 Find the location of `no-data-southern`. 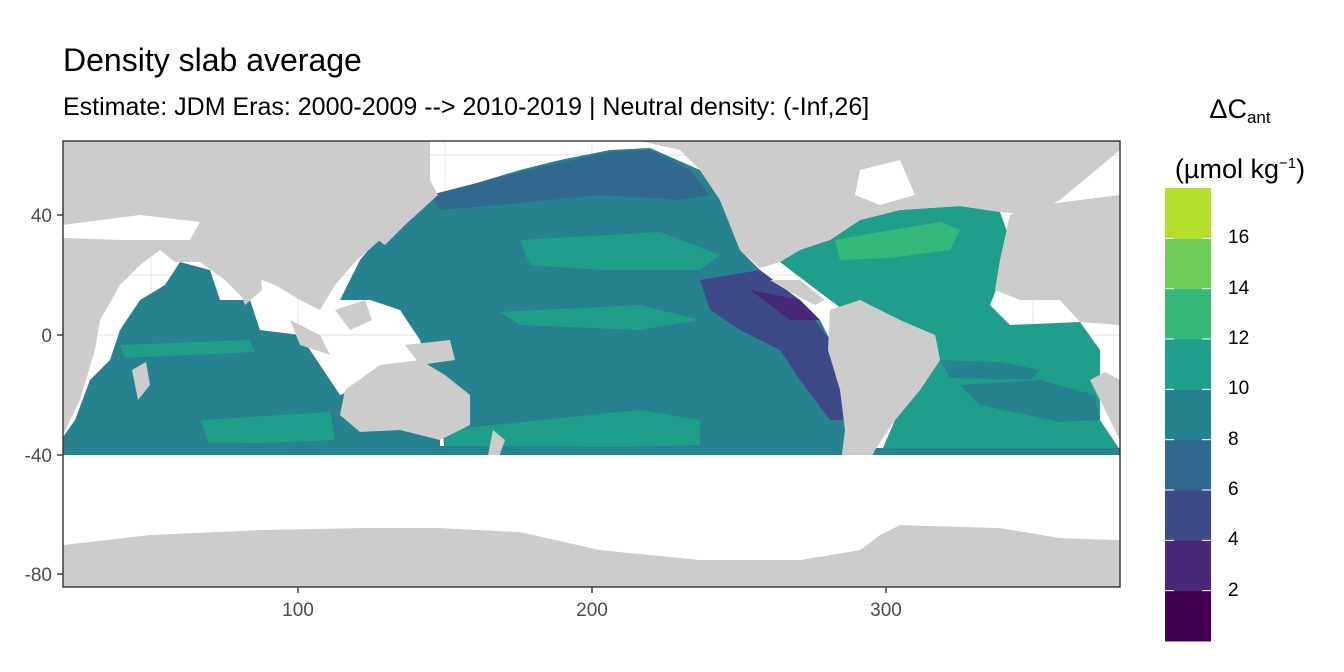

no-data-southern is located at coordinates (591, 507).